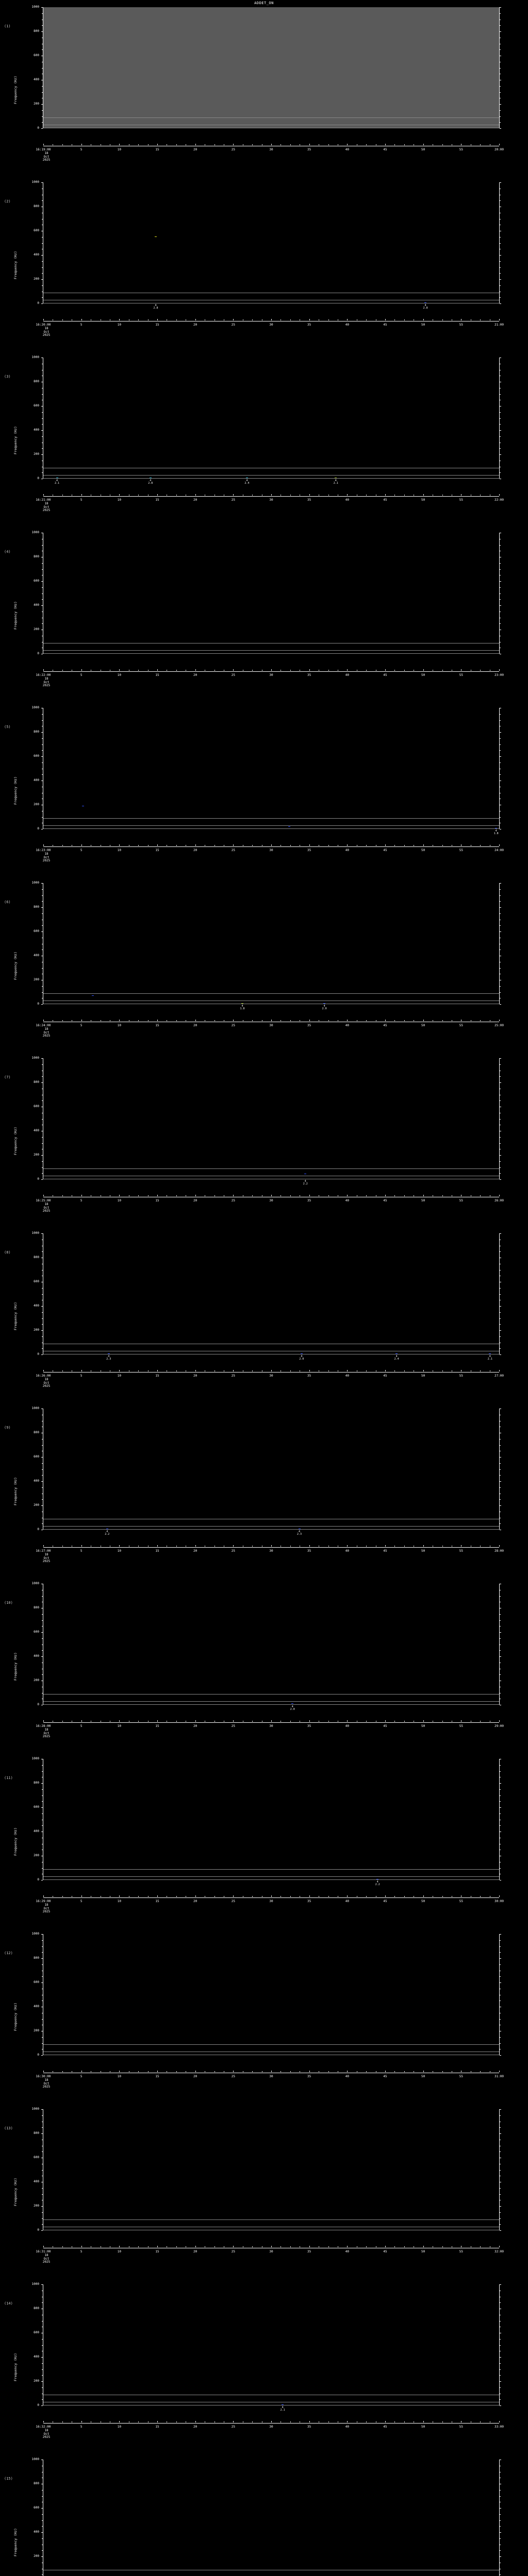  I want to click on baseline, so click(271, 1529).